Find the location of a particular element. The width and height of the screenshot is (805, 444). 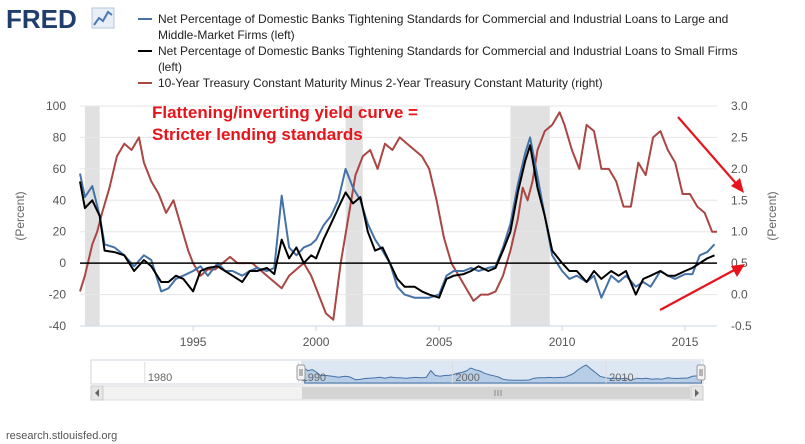

scrollbar-thumb is located at coordinates (496, 393).